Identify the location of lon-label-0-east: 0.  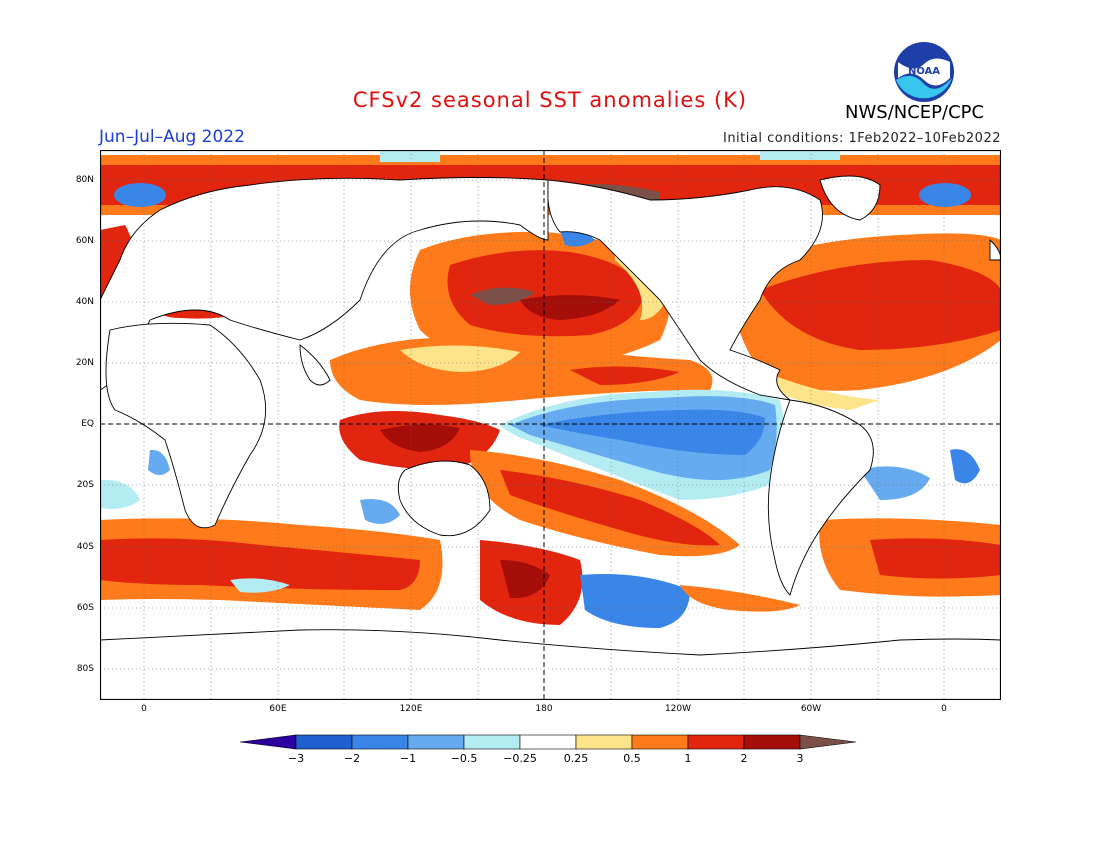
(944, 709).